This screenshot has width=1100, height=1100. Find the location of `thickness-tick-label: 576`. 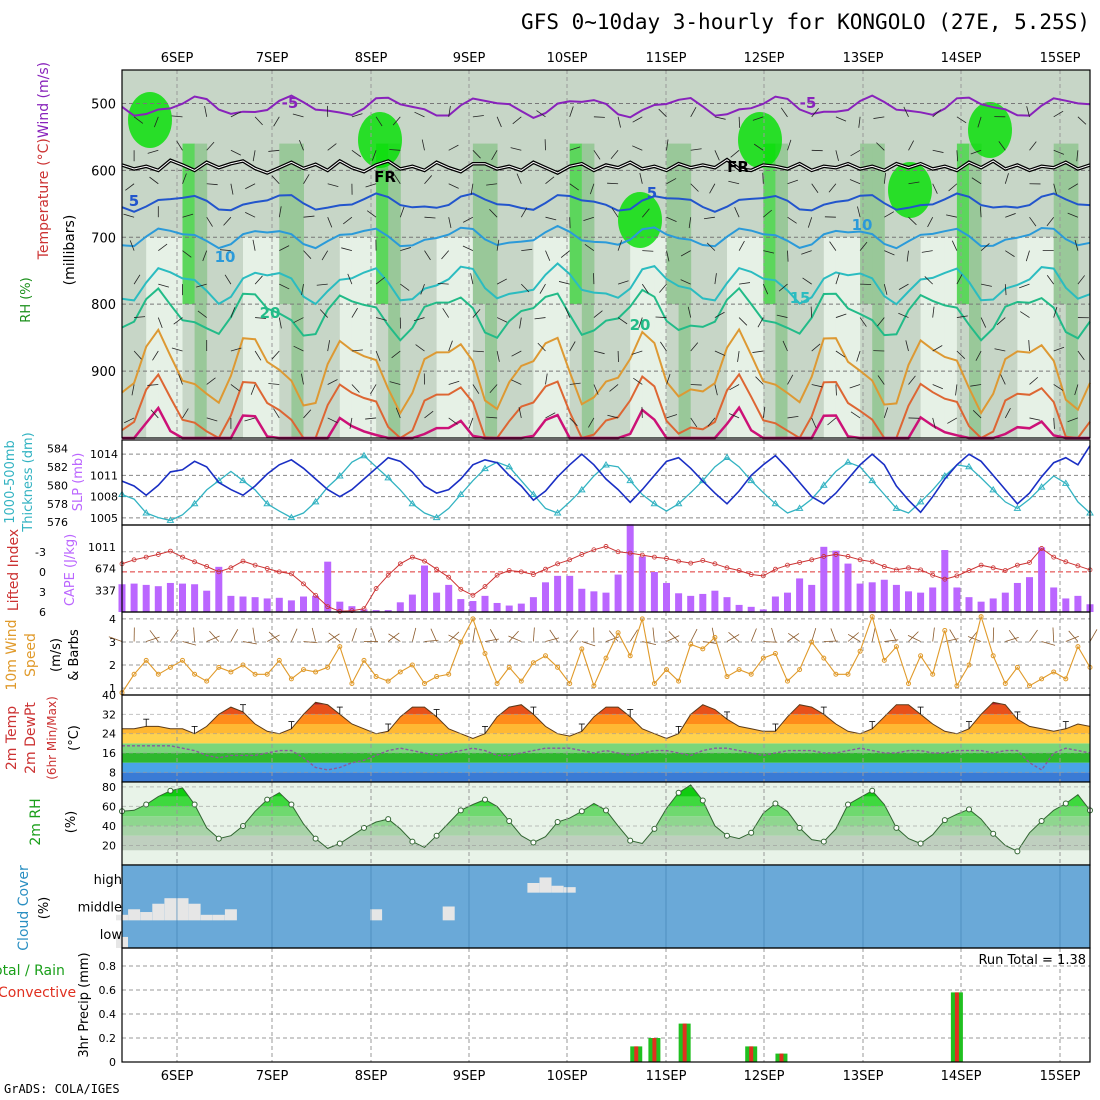

thickness-tick-label: 576 is located at coordinates (57, 522).